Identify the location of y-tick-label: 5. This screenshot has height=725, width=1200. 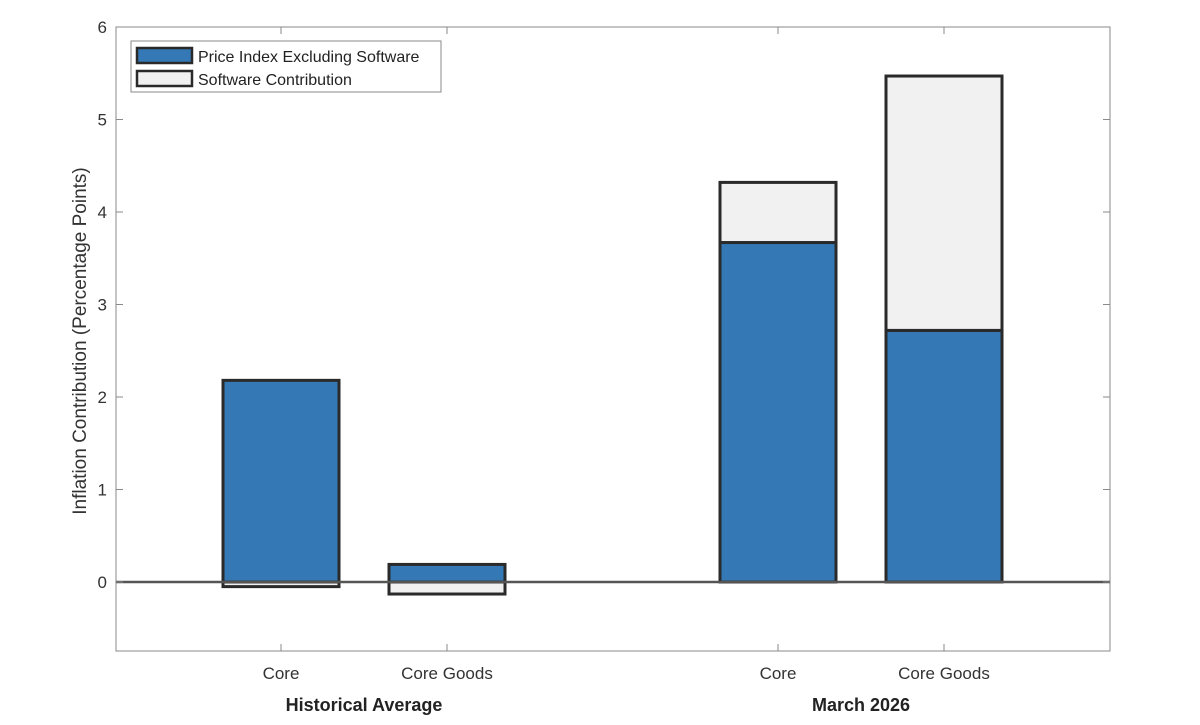
(102, 120).